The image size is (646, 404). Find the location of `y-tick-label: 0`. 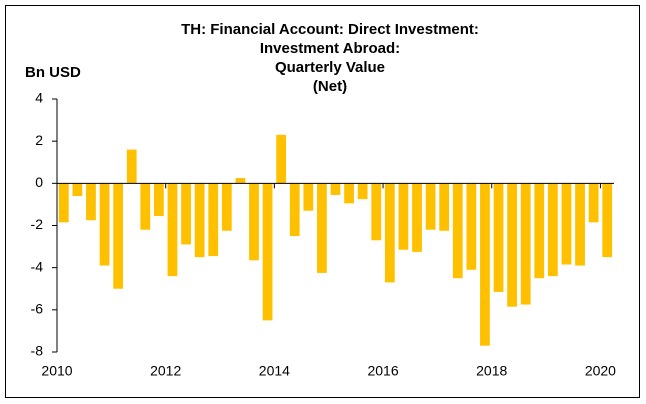

y-tick-label: 0 is located at coordinates (39, 182).